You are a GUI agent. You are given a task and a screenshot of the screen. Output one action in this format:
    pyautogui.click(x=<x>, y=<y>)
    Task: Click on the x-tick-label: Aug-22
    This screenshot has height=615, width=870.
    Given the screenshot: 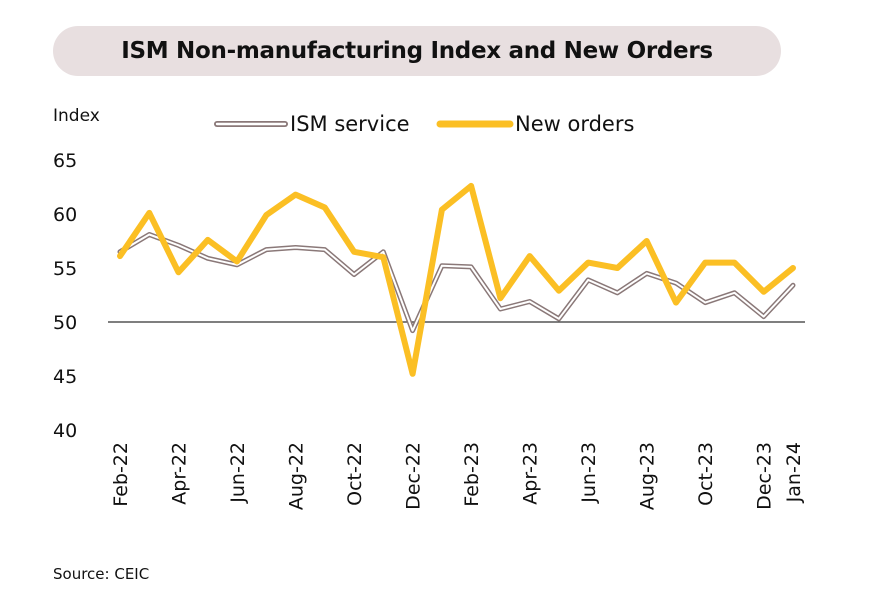 What is the action you would take?
    pyautogui.click(x=297, y=476)
    